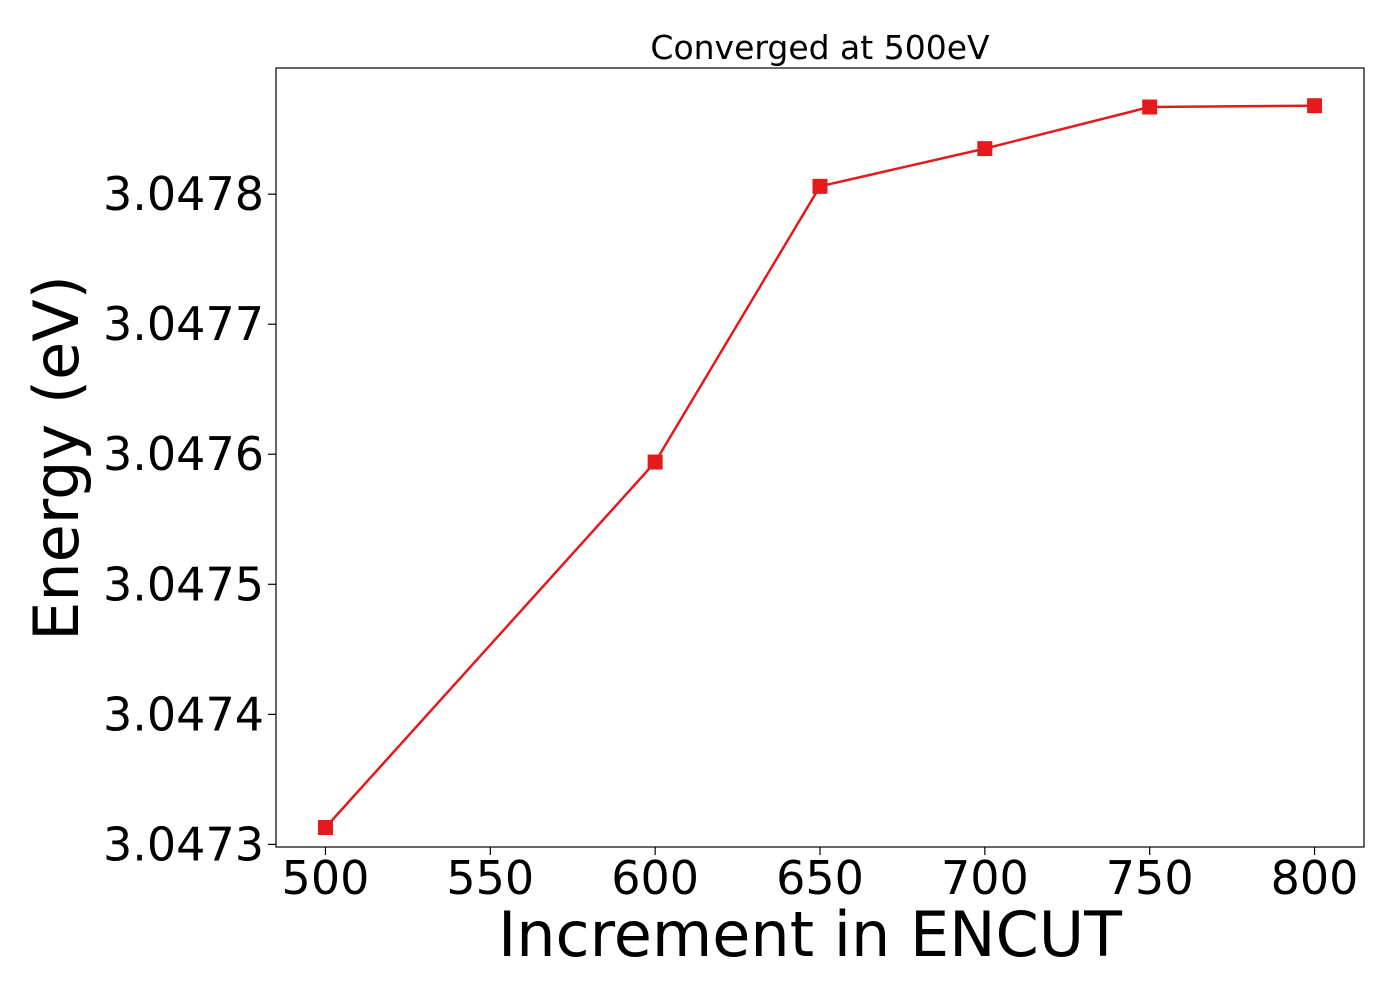  I want to click on y-tick-label: 3.0478, so click(183, 194).